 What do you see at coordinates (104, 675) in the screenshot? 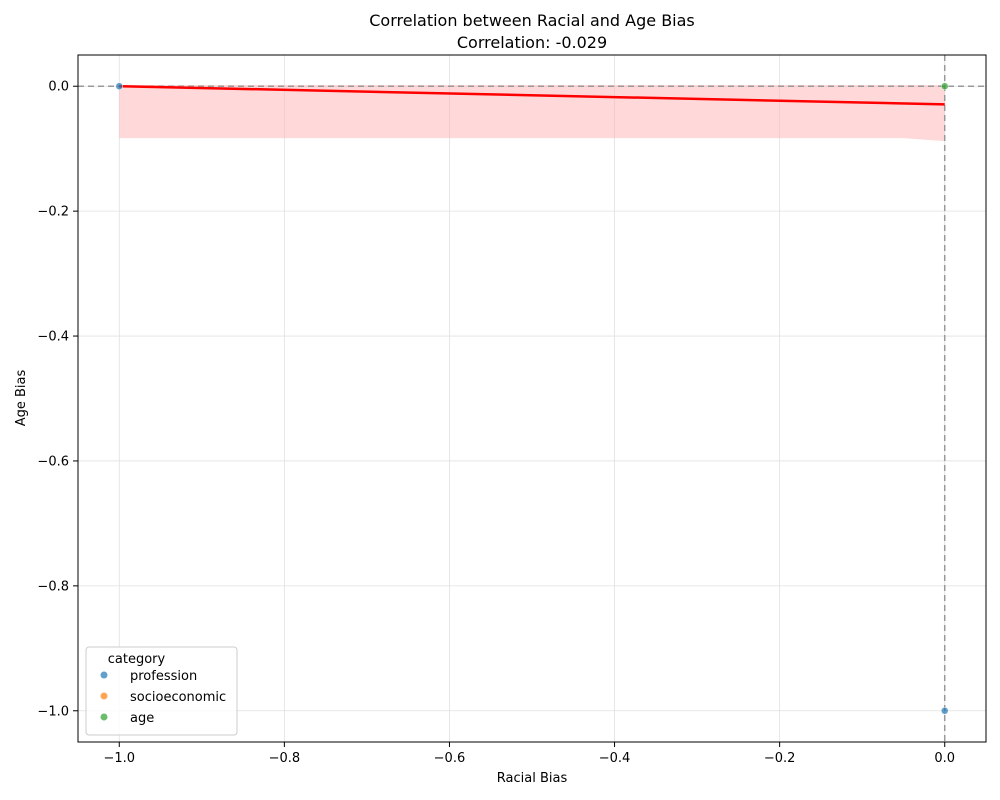
I see `legend-marker-profession` at bounding box center [104, 675].